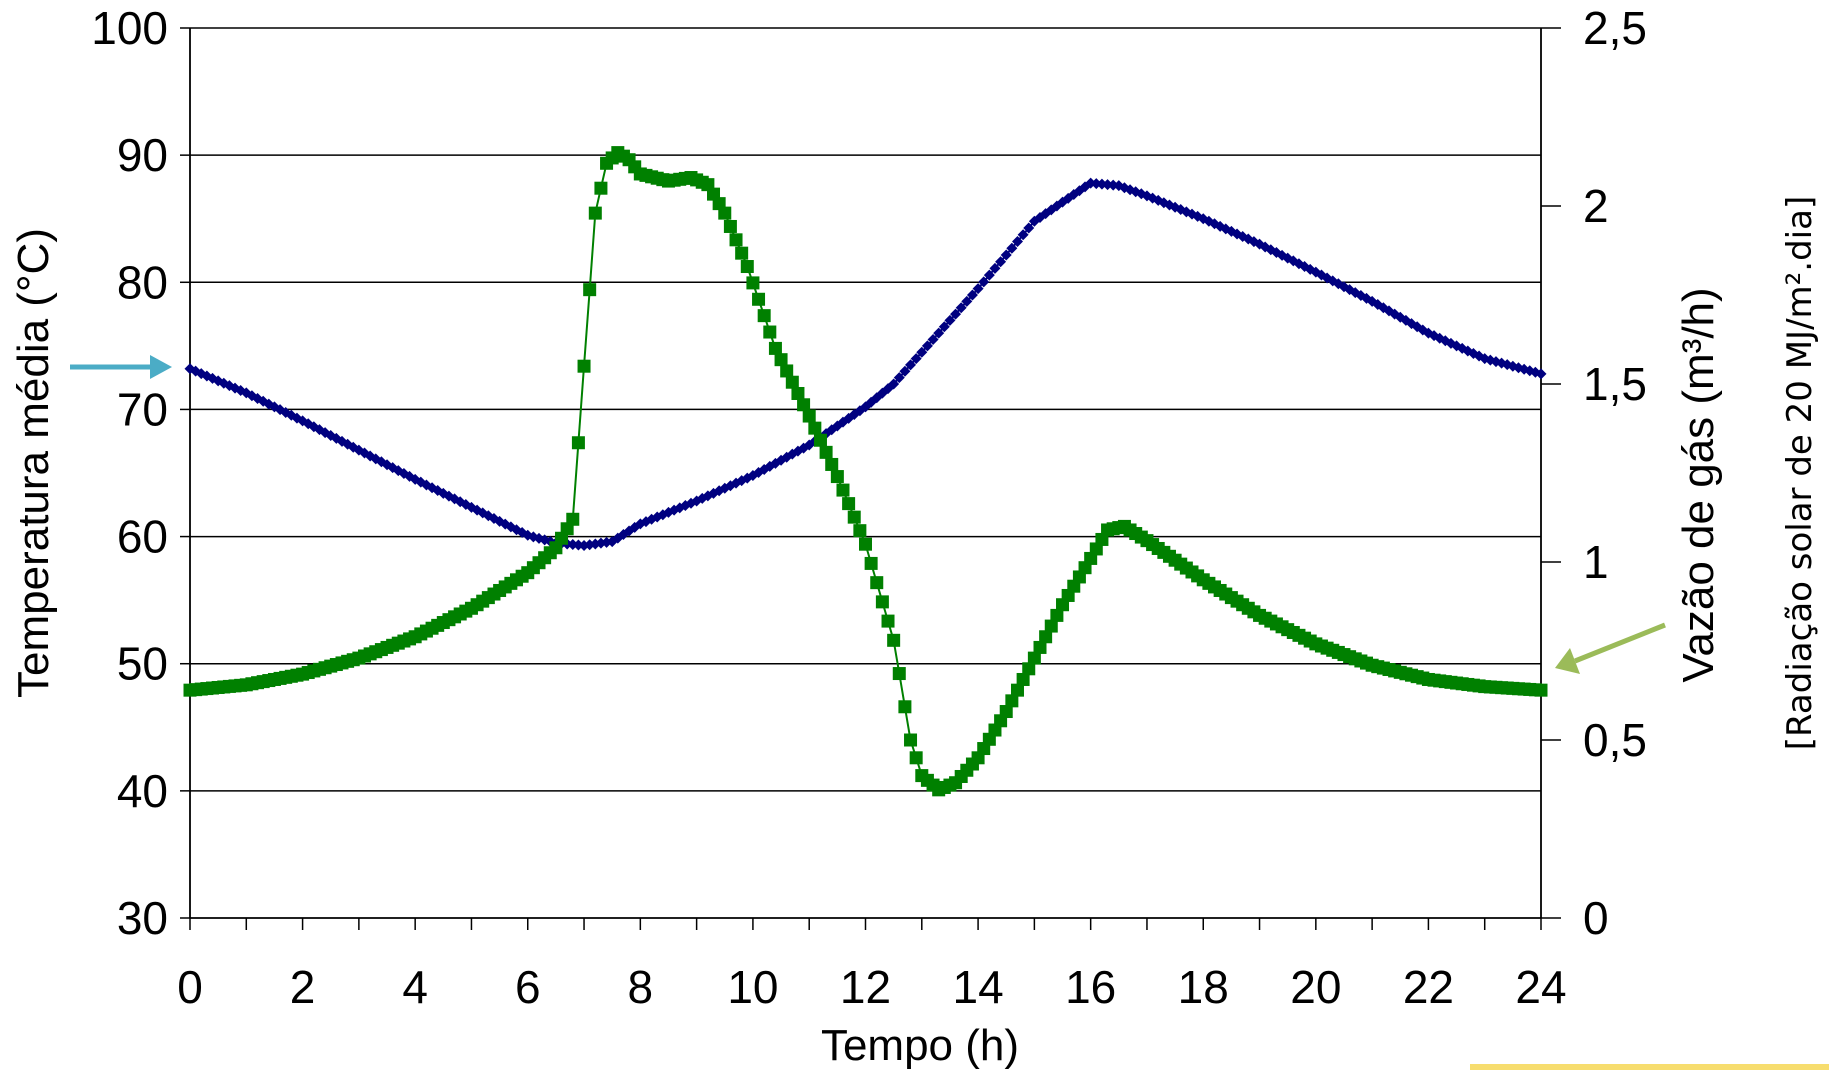  Describe the element at coordinates (1698, 484) in the screenshot. I see `y-right-axis-title: Vazão de gás (m³/h)` at that location.